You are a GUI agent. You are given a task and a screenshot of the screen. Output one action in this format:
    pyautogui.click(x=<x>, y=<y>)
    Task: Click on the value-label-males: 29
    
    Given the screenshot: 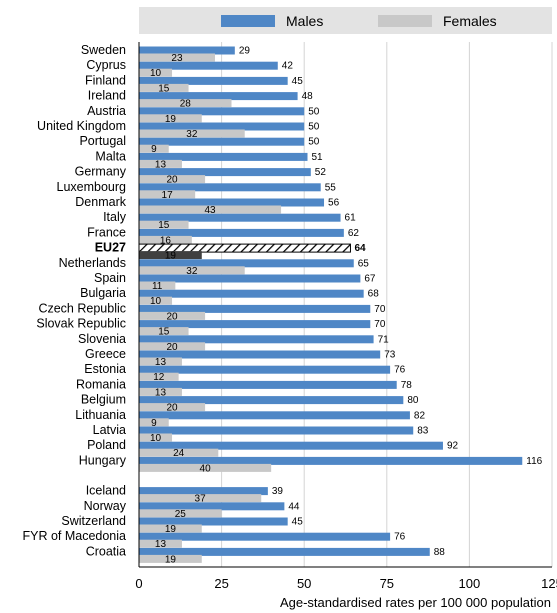 What is the action you would take?
    pyautogui.click(x=245, y=51)
    